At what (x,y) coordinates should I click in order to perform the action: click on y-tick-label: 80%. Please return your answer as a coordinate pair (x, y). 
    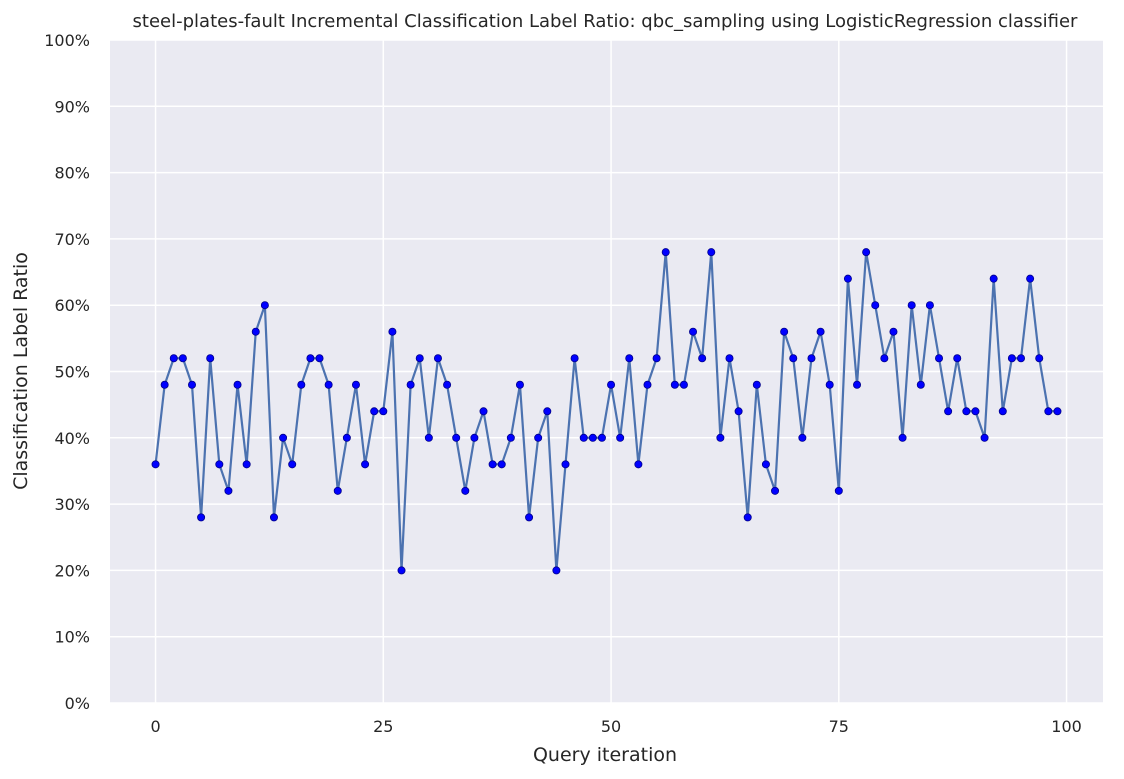
    Looking at the image, I should click on (72, 173).